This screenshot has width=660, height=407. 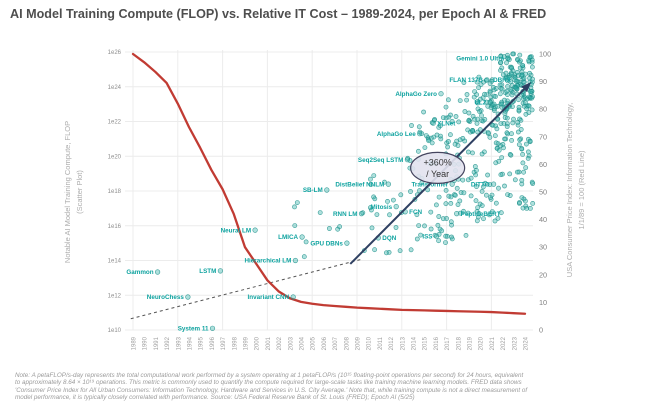 I want to click on x-tick-label: 2001, so click(x=269, y=343).